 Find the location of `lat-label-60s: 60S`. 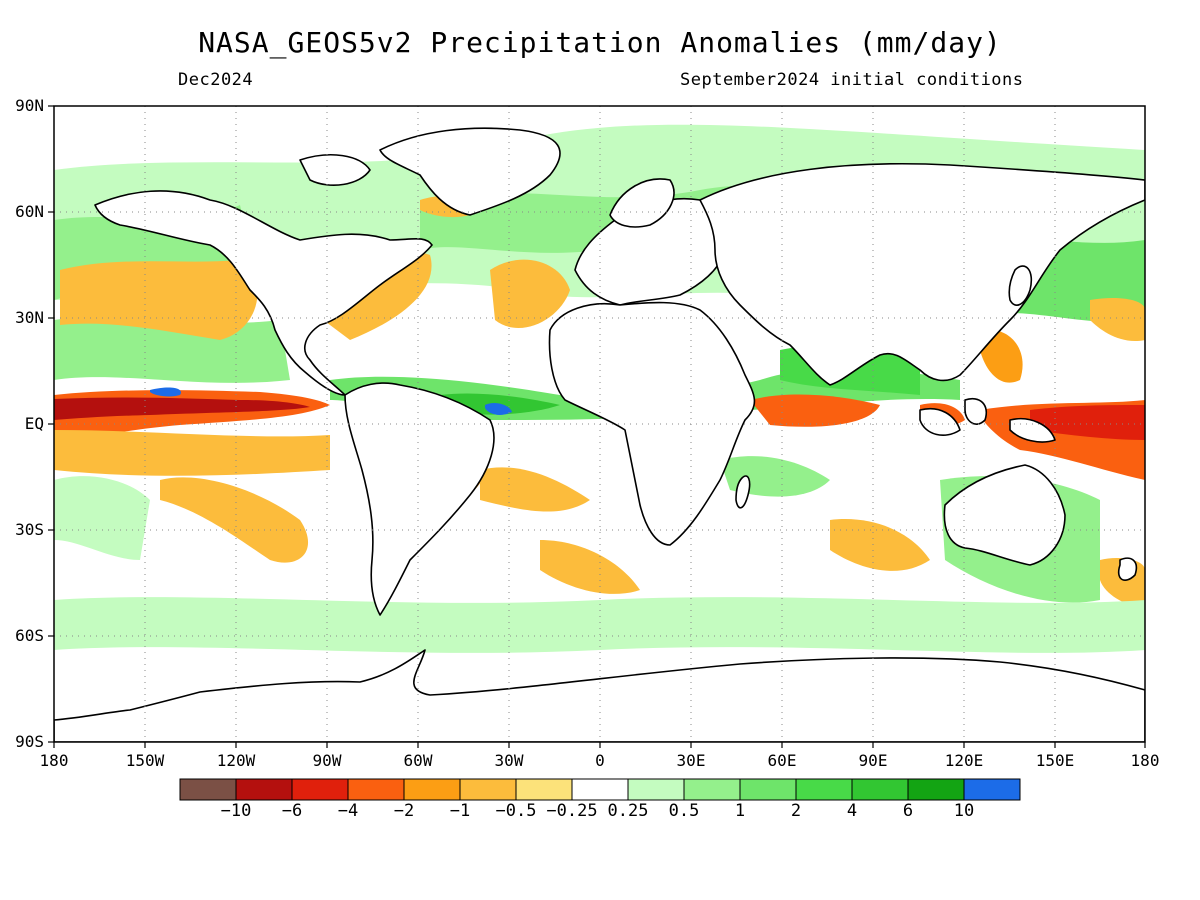

lat-label-60s: 60S is located at coordinates (29, 635).